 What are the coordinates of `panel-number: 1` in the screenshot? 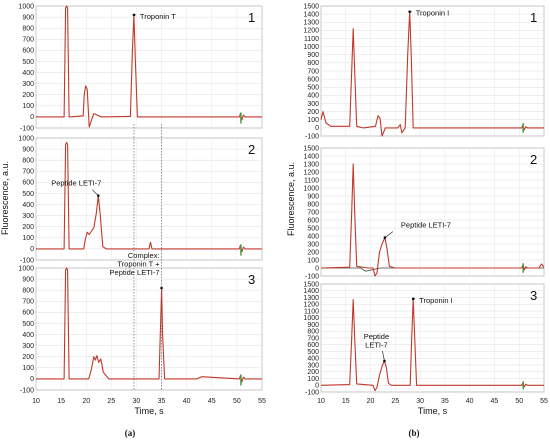 It's located at (533, 17).